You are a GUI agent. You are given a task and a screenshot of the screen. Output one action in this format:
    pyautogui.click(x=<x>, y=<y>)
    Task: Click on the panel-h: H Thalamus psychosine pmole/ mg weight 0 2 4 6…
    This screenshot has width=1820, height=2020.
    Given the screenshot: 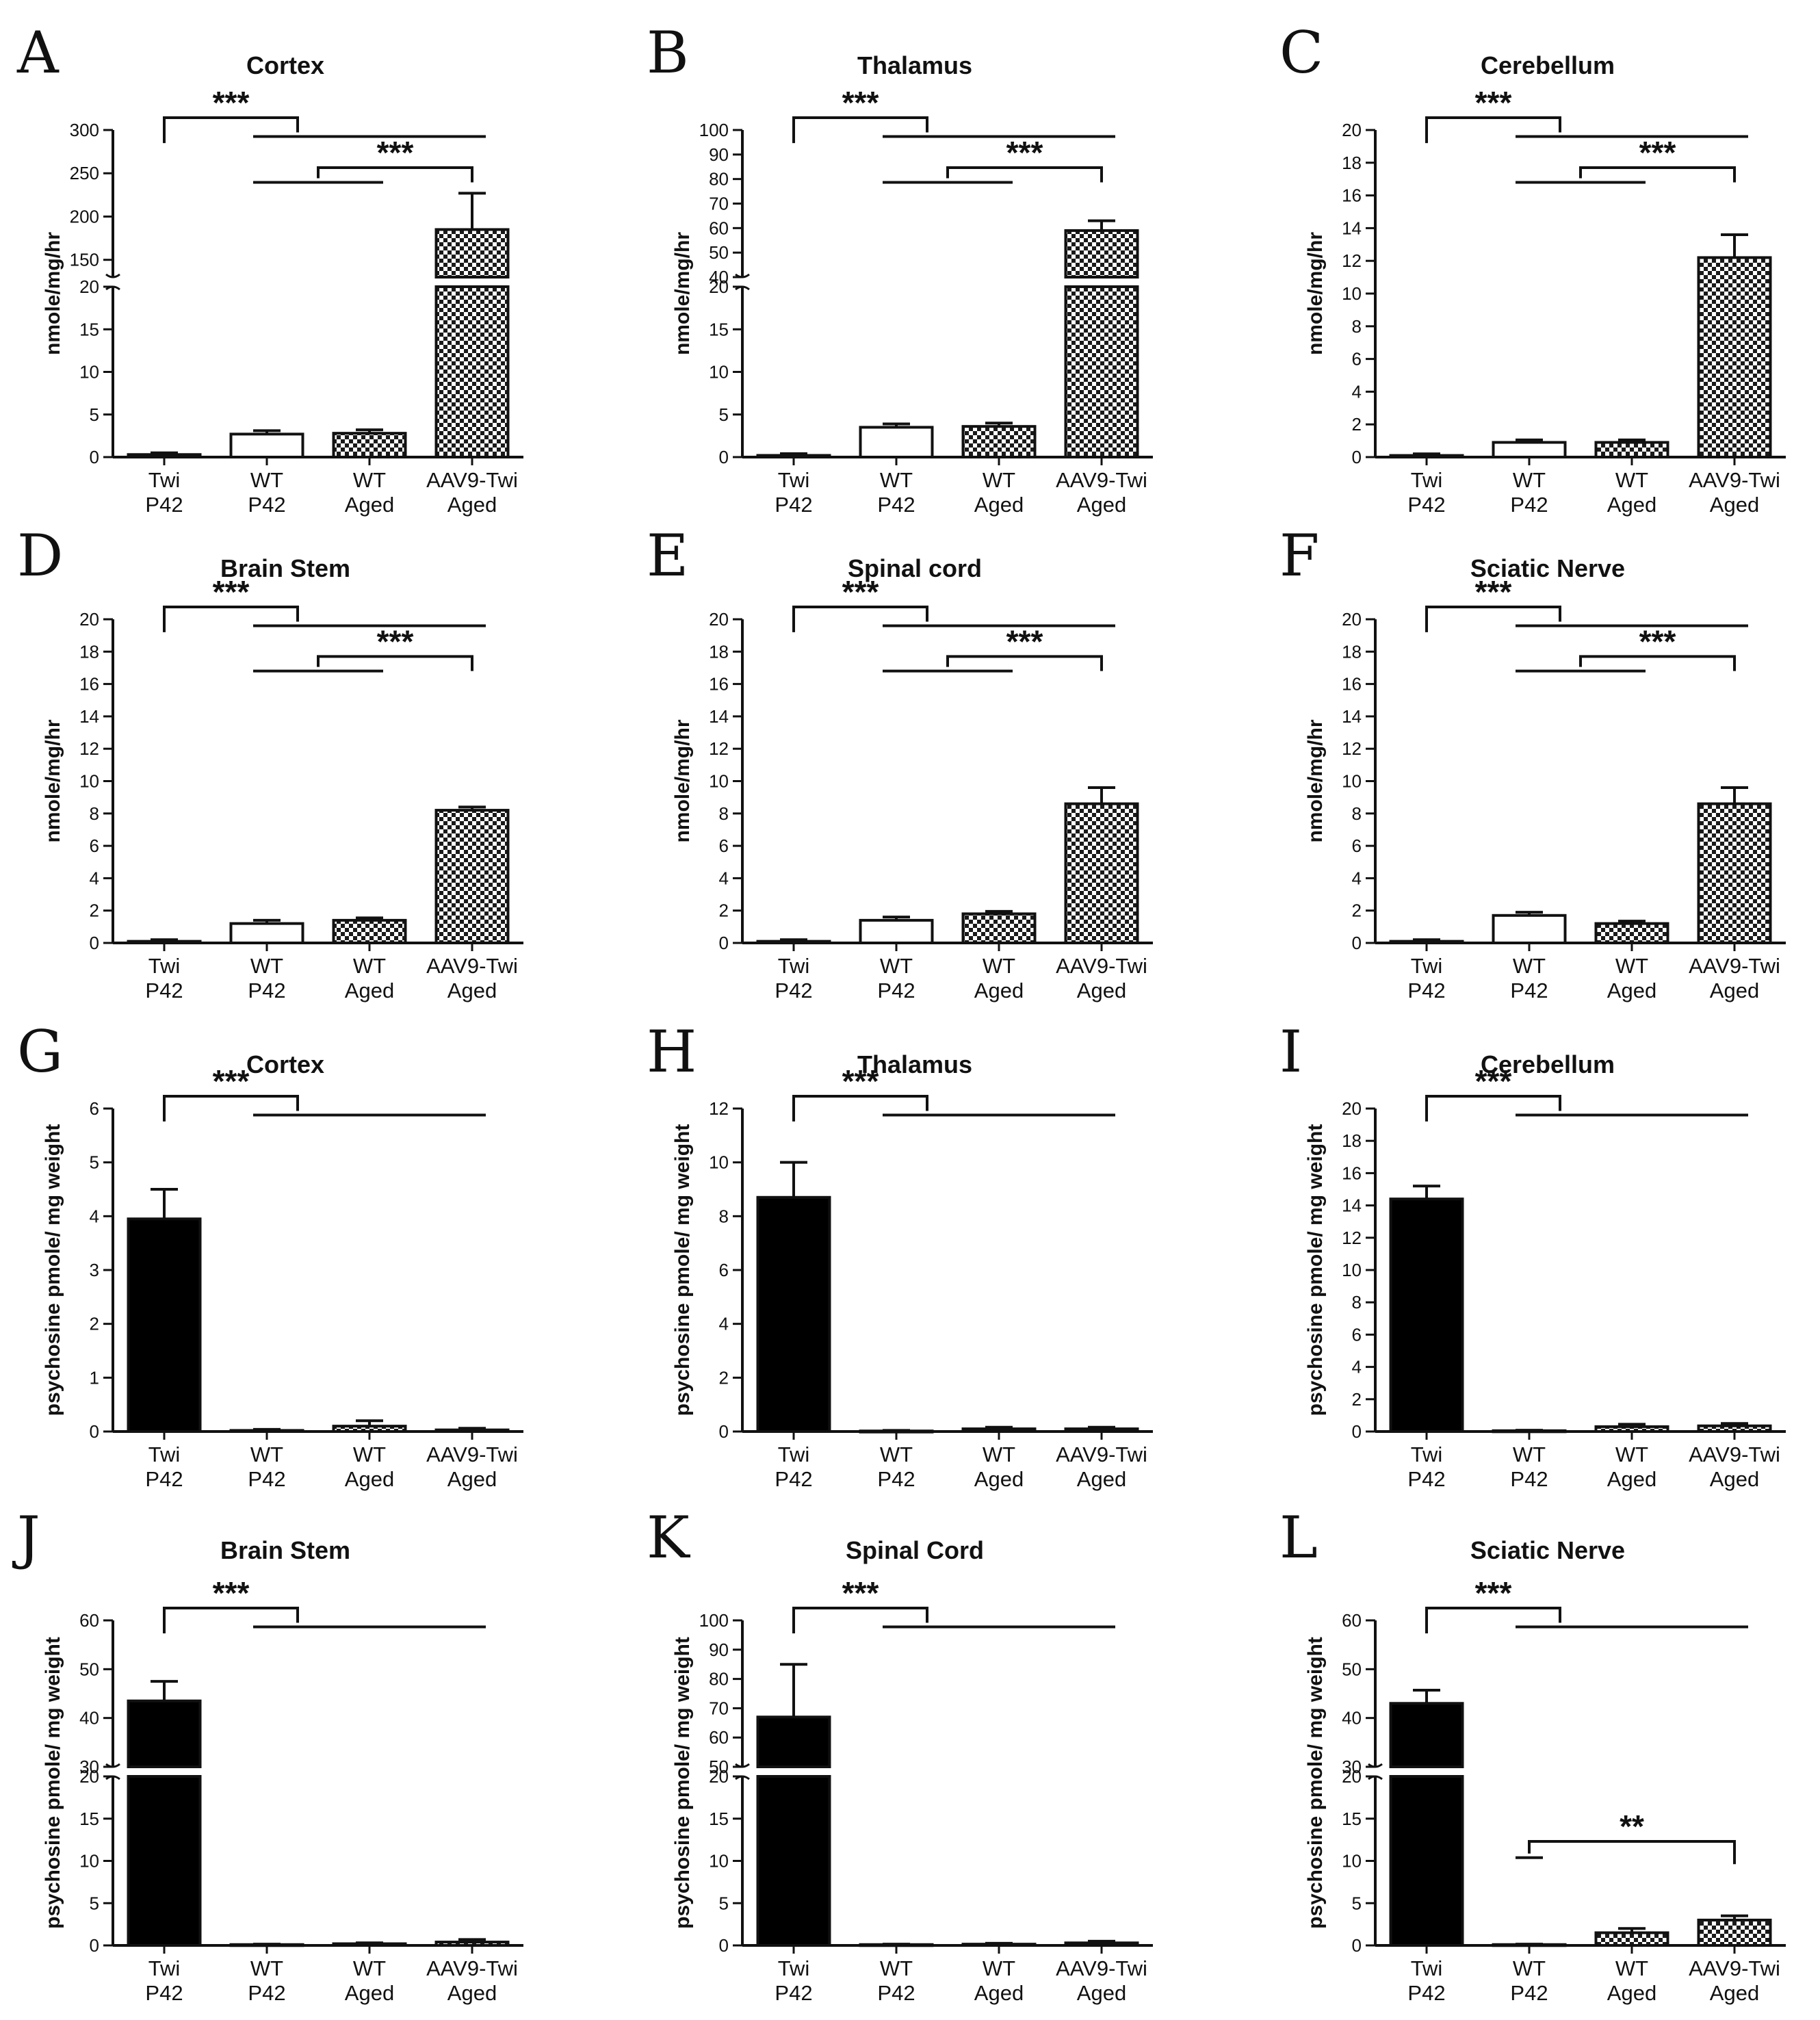 What is the action you would take?
    pyautogui.click(x=900, y=1254)
    